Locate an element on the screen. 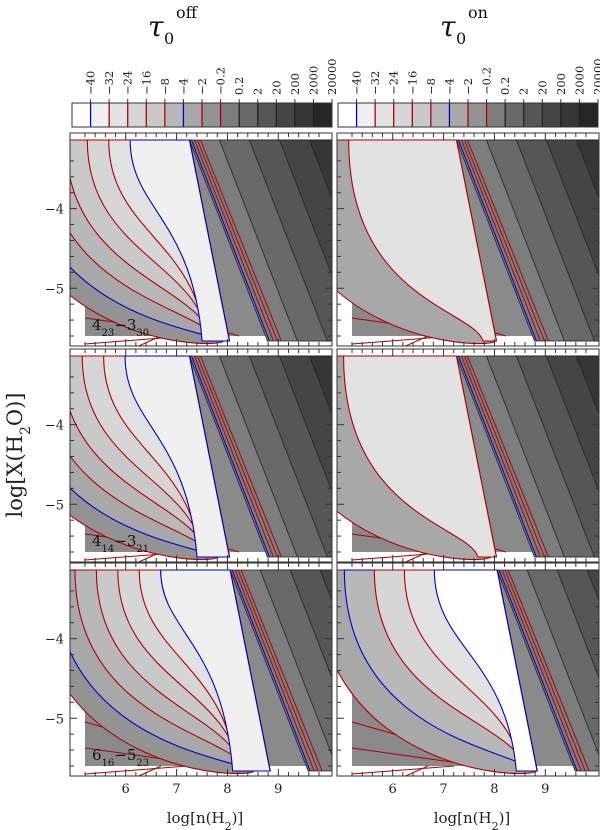  y-label-base: log[X(H is located at coordinates (15, 476).